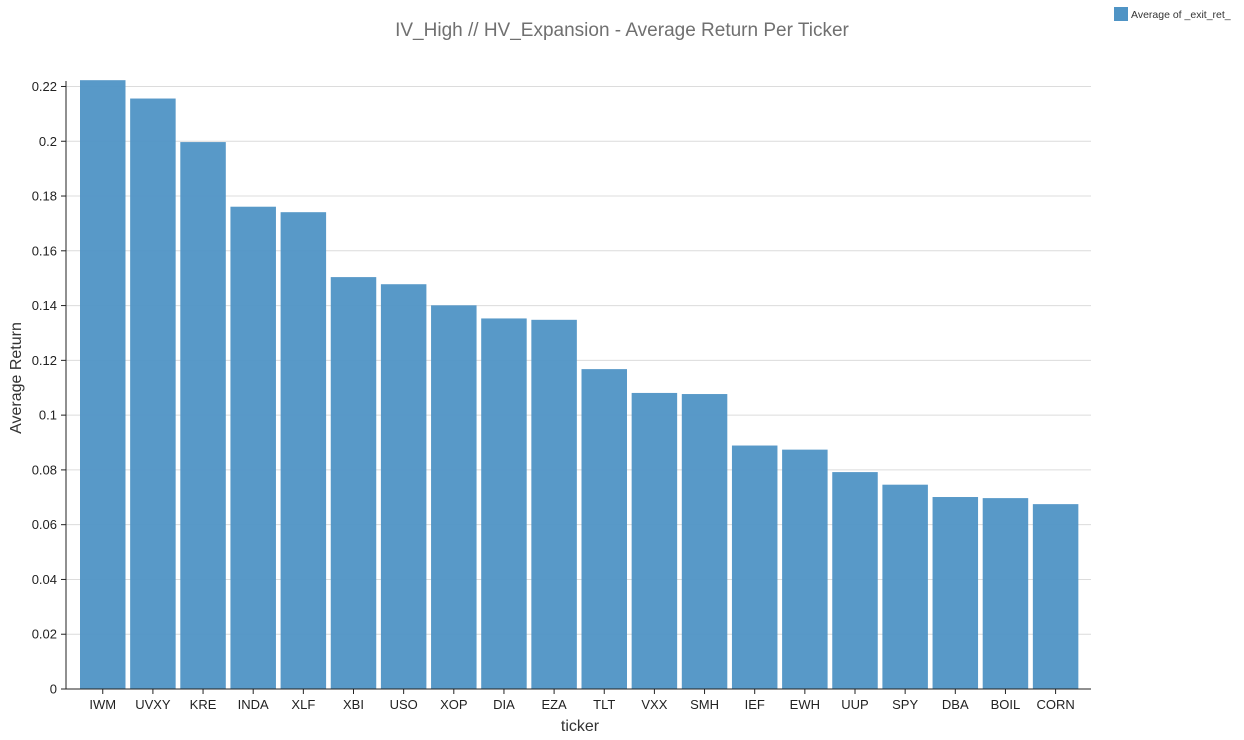 This screenshot has height=740, width=1244. Describe the element at coordinates (755, 704) in the screenshot. I see `x-tick-label: IEF` at that location.